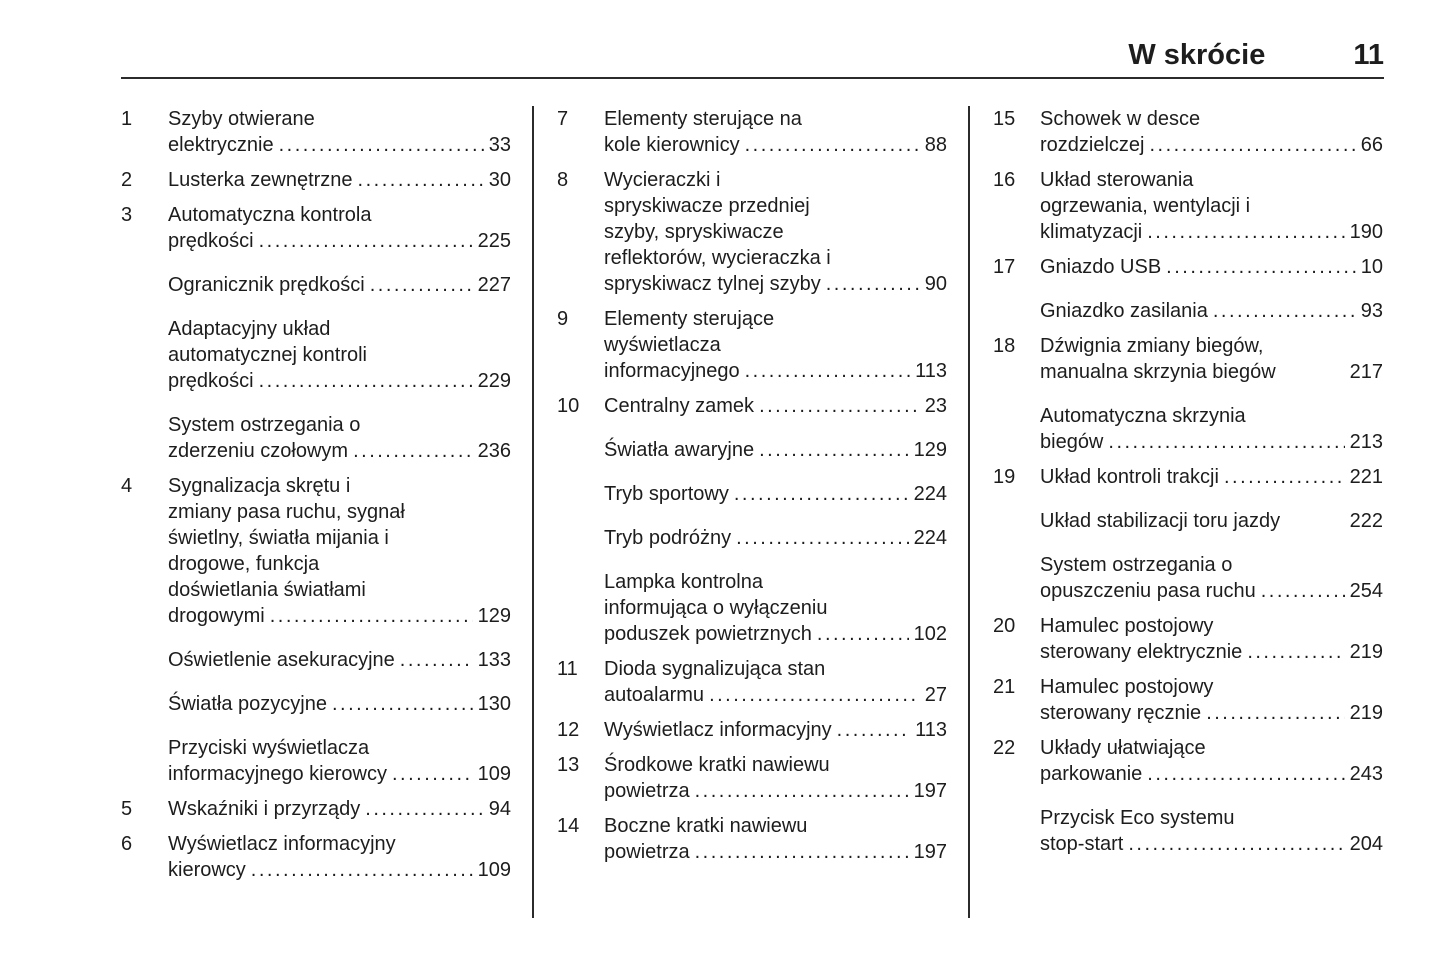  Describe the element at coordinates (935, 695) in the screenshot. I see `toc-entry-page: 27` at that location.